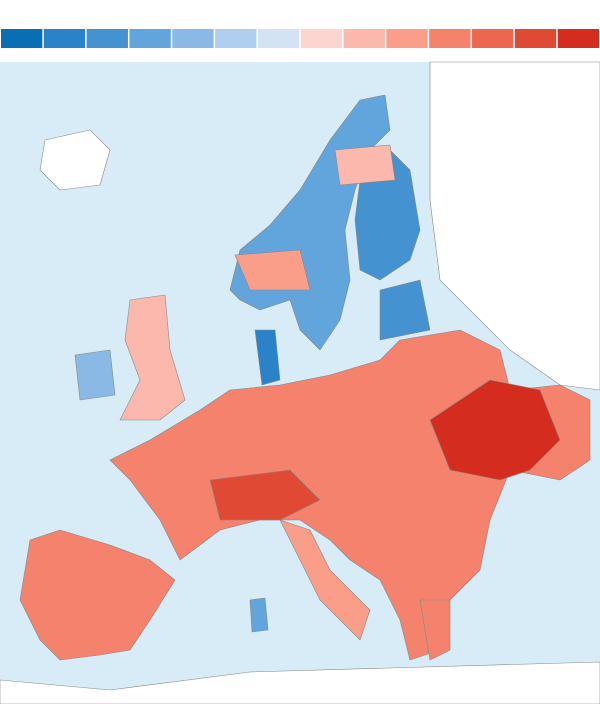 This screenshot has height=704, width=600. I want to click on russia-land, so click(514, 226).